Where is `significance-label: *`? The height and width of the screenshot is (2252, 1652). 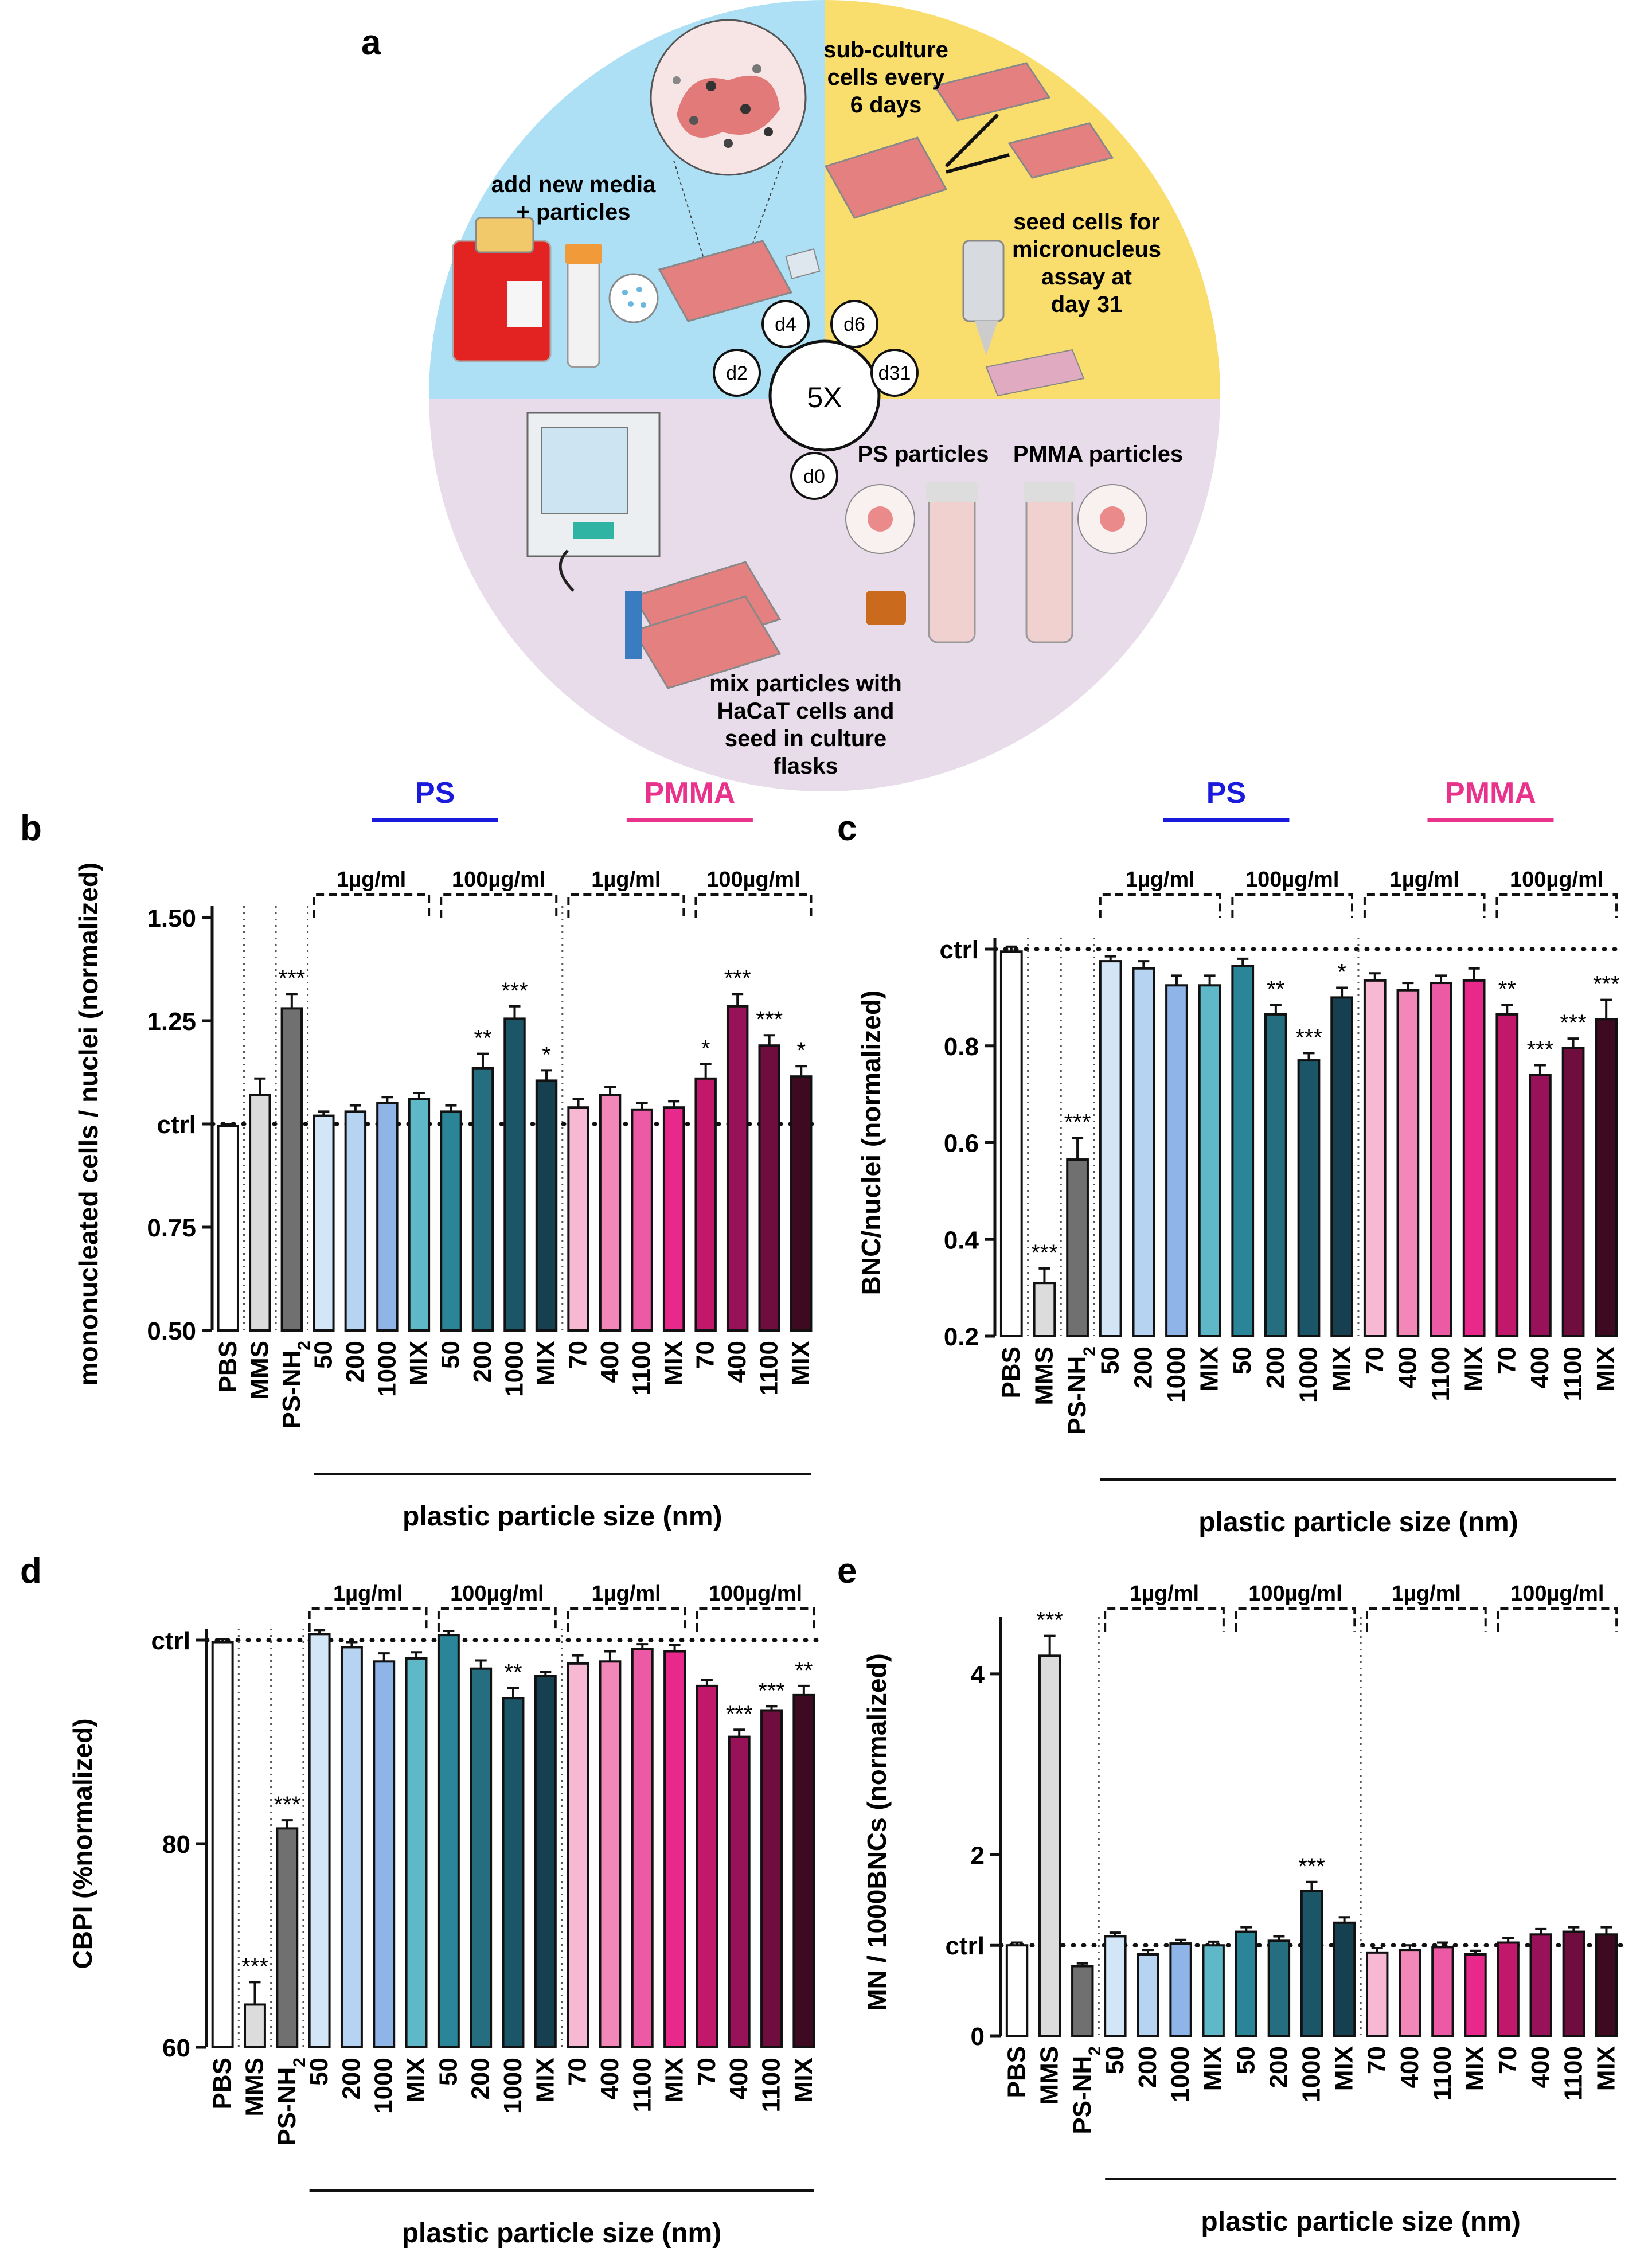 significance-label: * is located at coordinates (801, 1050).